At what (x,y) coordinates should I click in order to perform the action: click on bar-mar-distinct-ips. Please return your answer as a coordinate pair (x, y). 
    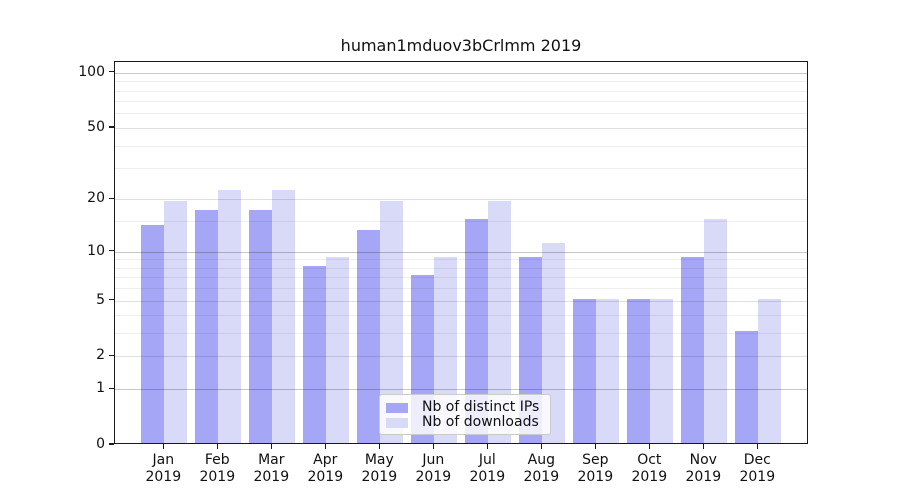
    Looking at the image, I should click on (261, 326).